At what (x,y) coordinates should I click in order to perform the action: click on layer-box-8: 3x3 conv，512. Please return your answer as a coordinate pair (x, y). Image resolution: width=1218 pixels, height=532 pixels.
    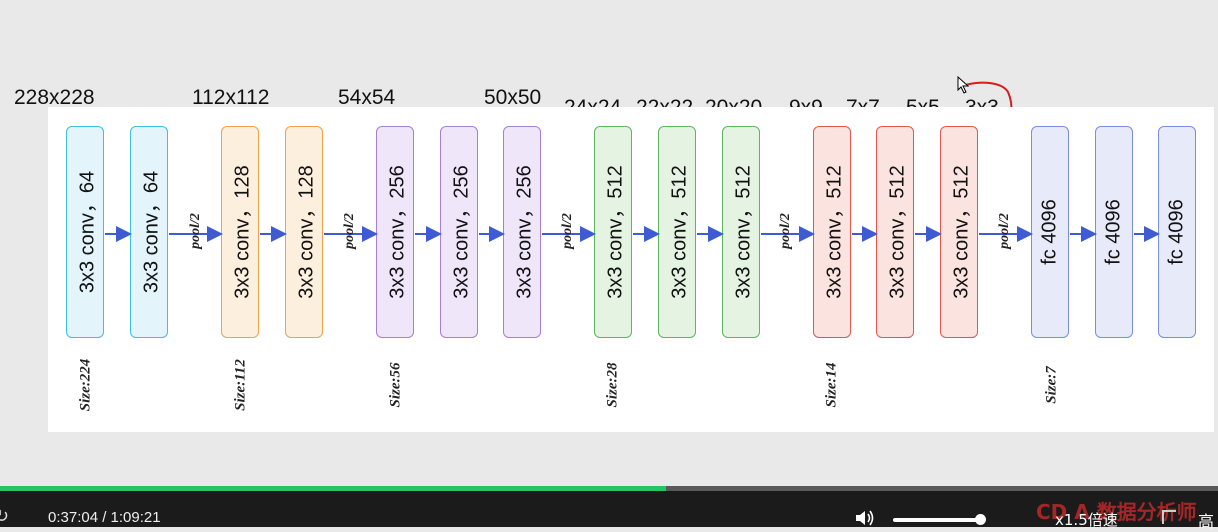
    Looking at the image, I should click on (613, 232).